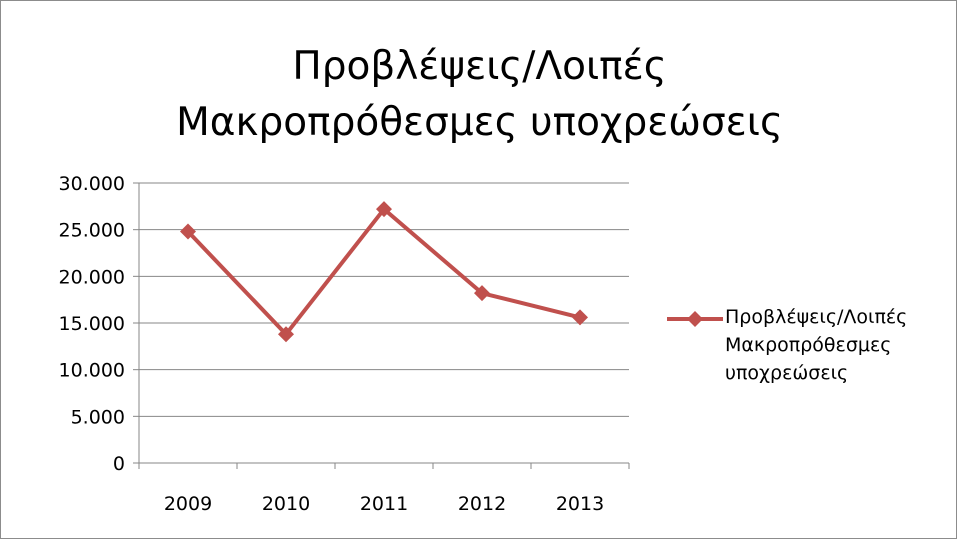 The image size is (957, 540). I want to click on y-tick-label: 25.000, so click(92, 231).